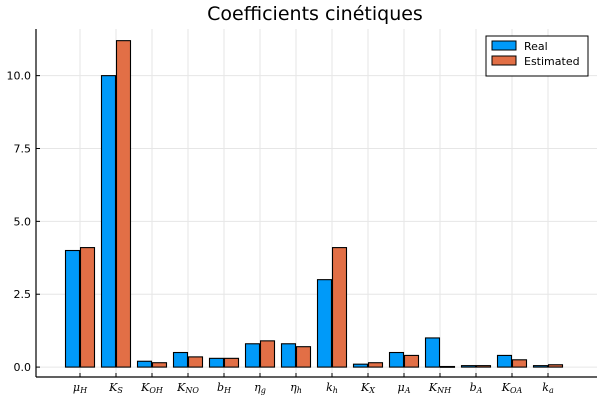 Image resolution: width=600 pixels, height=400 pixels. I want to click on legend-swatch-estimated, so click(504, 60).